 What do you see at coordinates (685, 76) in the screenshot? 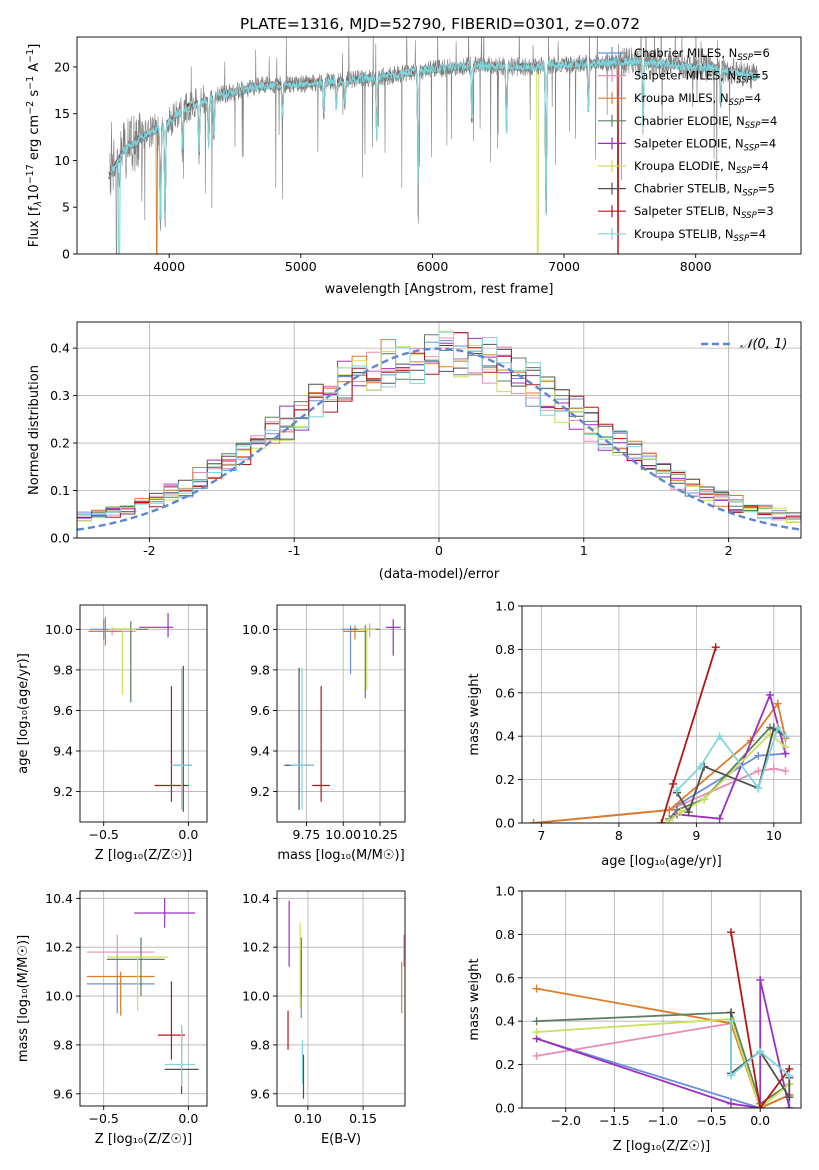
I see `legend-label-text: Salpeter MILES, N` at bounding box center [685, 76].